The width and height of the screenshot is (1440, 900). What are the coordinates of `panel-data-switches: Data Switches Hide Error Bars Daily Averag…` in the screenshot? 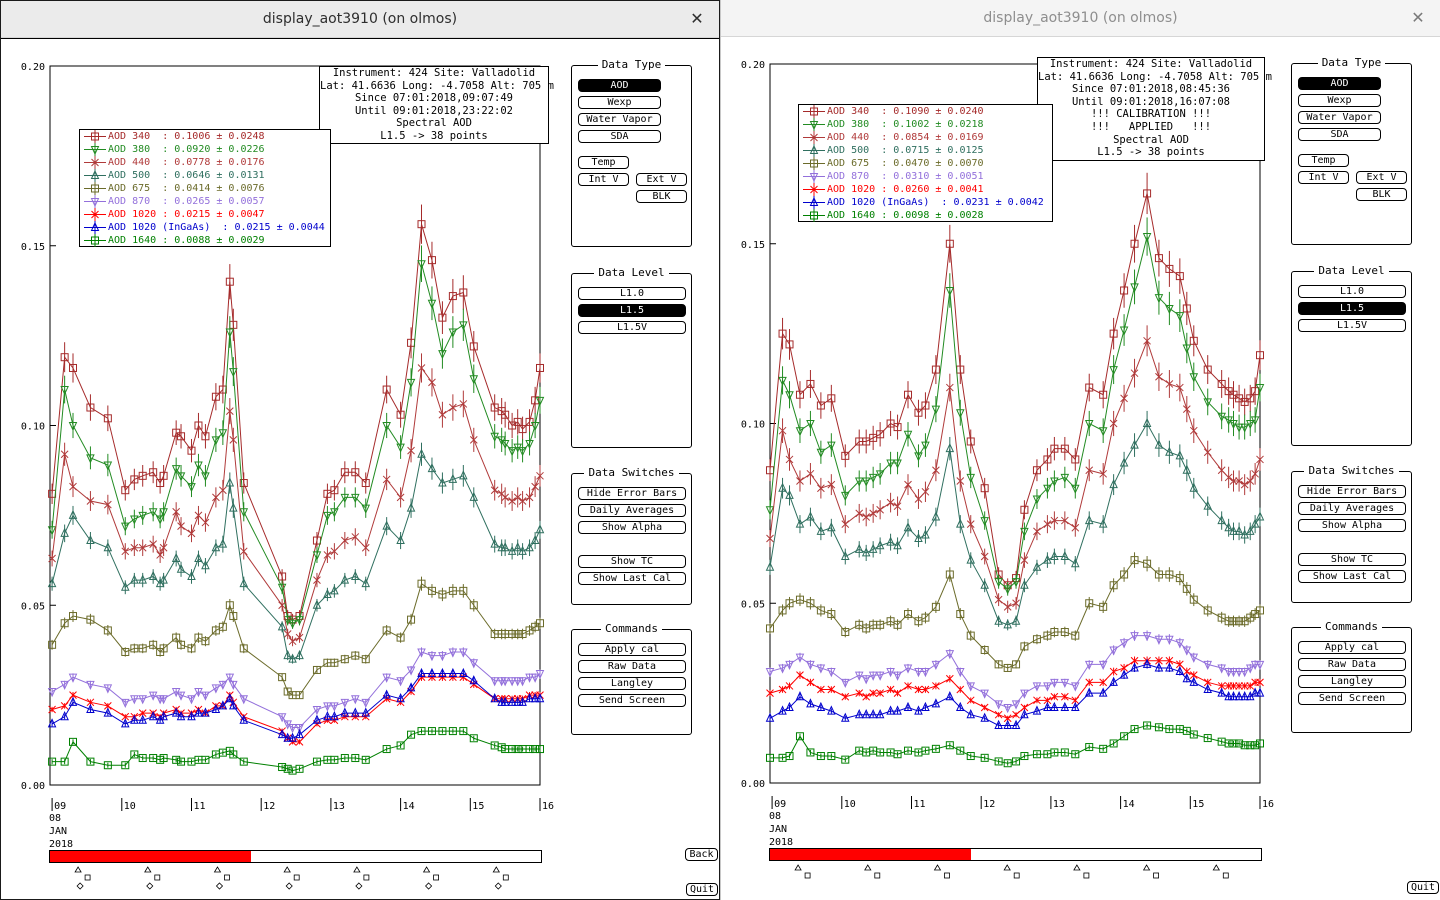 It's located at (631, 535).